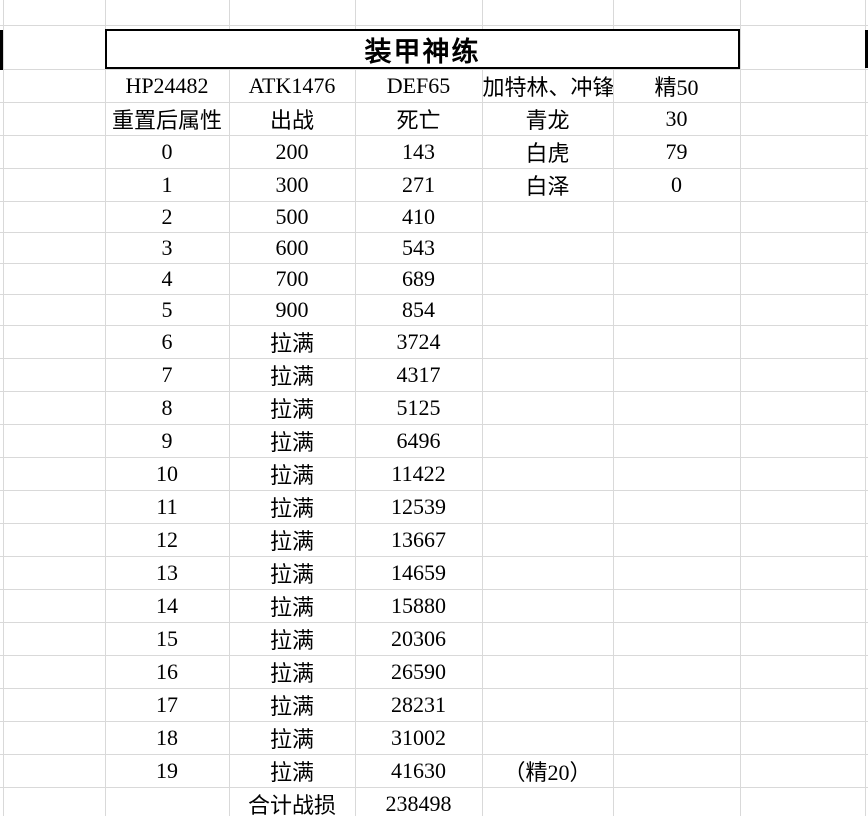  Describe the element at coordinates (167, 440) in the screenshot. I see `cell-level: 9` at that location.